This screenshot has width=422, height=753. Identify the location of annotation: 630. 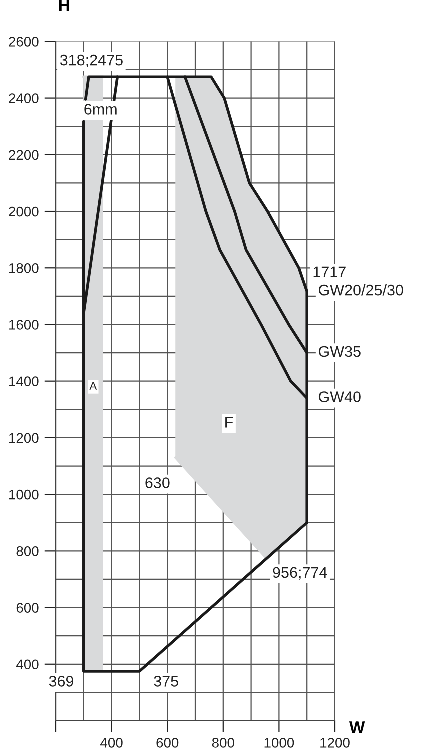
(158, 483).